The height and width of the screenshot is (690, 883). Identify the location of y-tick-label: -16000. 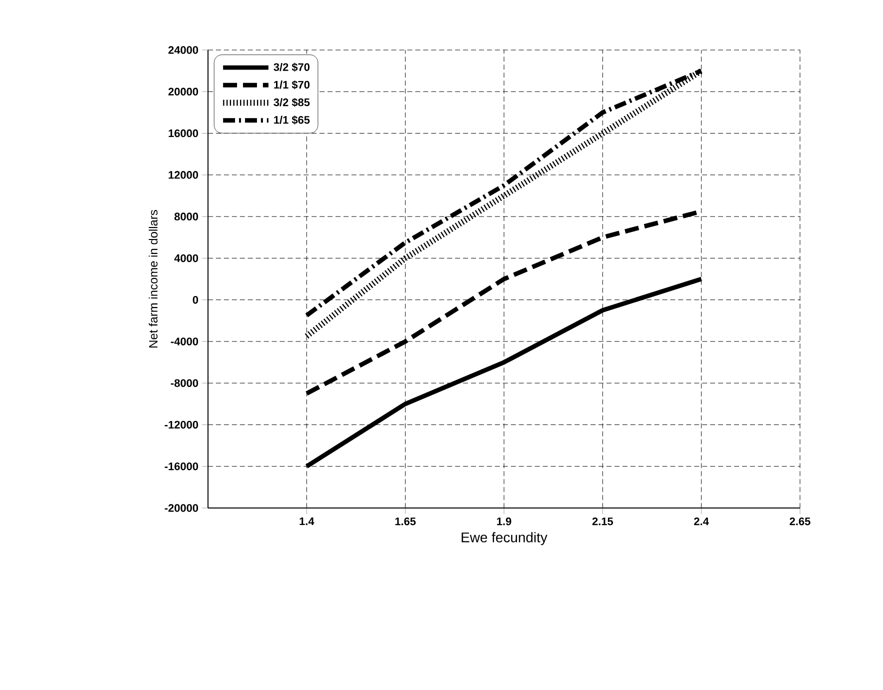
(181, 466).